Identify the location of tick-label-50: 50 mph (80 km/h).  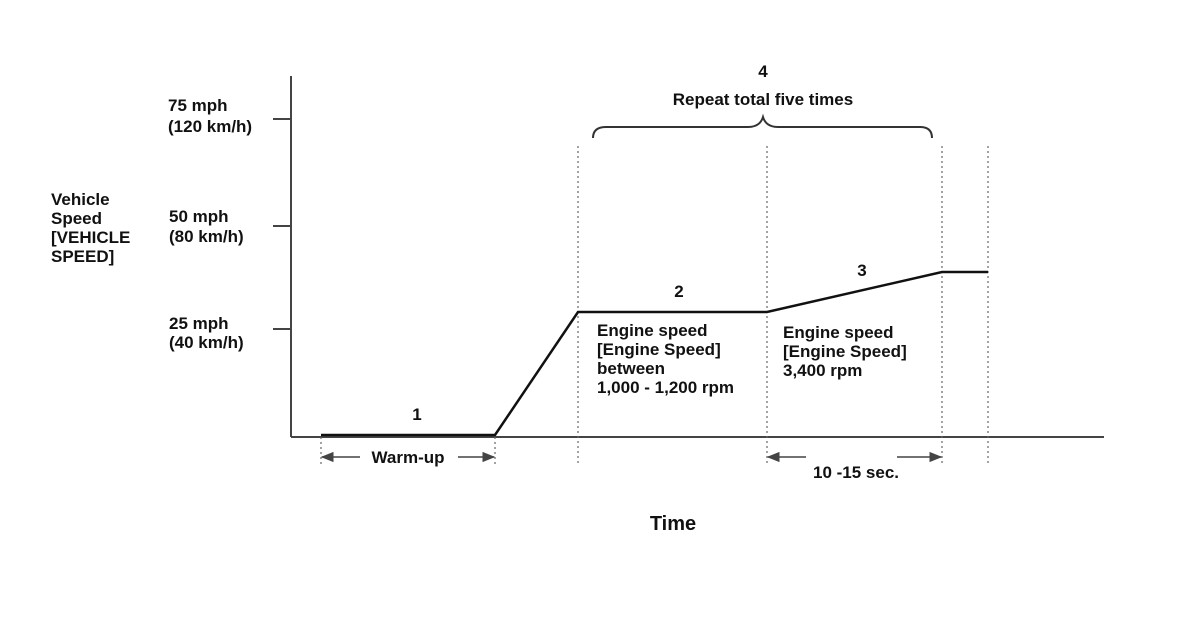
(206, 226).